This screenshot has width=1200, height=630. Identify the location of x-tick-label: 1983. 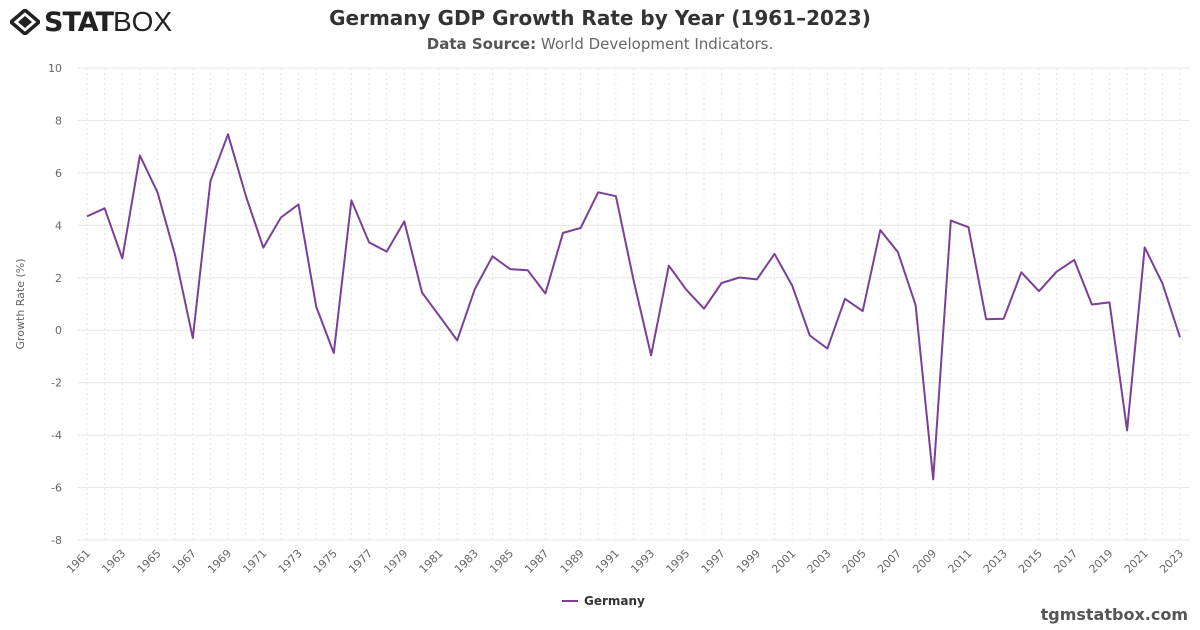
(466, 561).